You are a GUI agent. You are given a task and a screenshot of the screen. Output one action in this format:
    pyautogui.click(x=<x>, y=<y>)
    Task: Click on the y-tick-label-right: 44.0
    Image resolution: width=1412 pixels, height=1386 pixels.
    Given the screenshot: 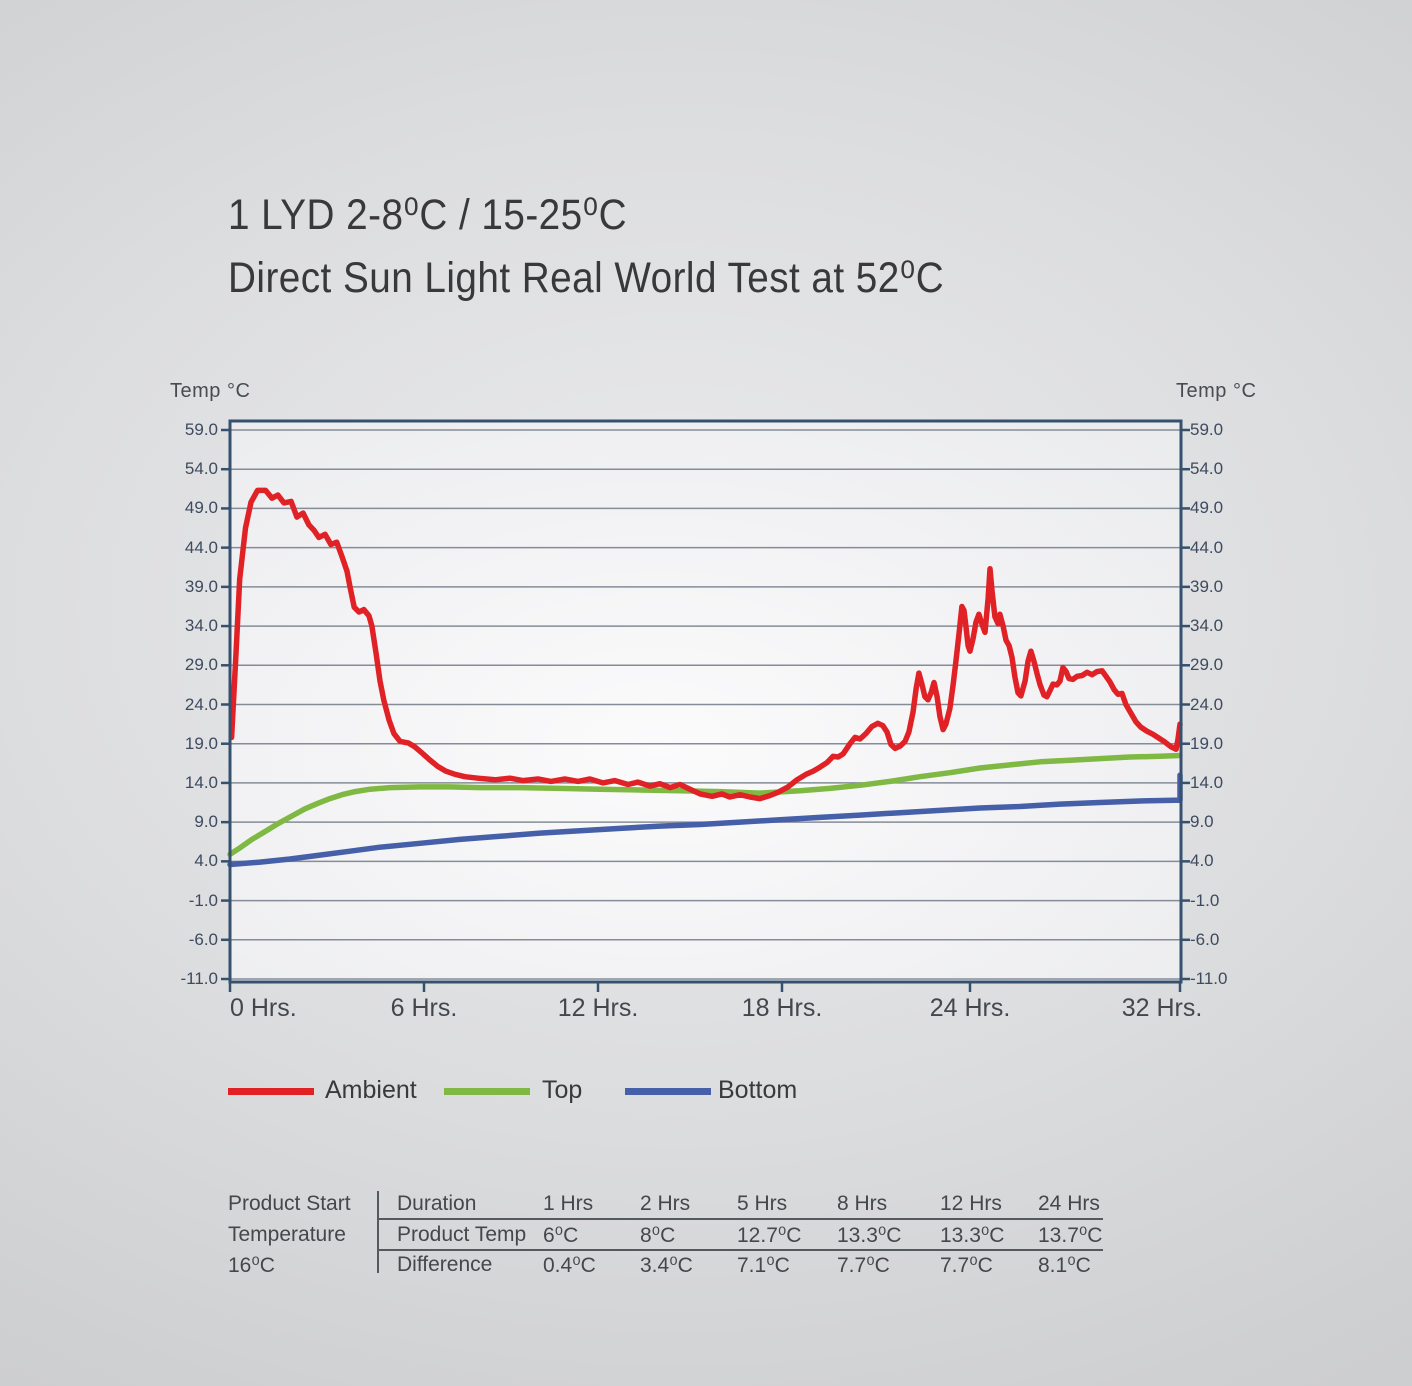 What is the action you would take?
    pyautogui.click(x=1207, y=547)
    